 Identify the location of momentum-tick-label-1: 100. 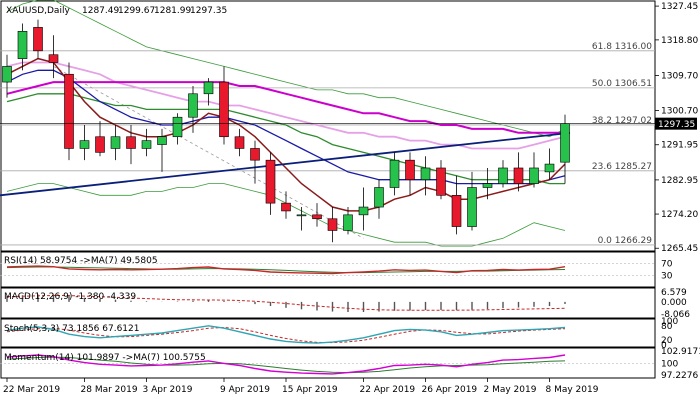
(669, 364).